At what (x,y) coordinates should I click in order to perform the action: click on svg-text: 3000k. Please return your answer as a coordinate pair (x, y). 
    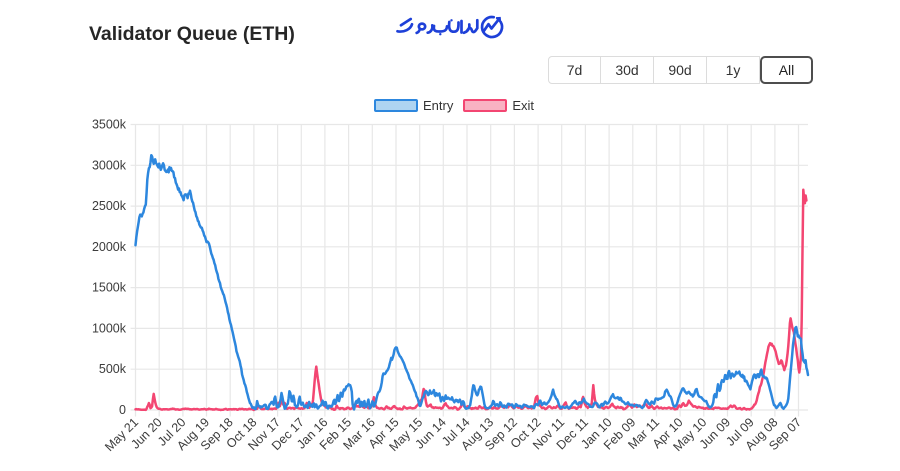
    Looking at the image, I should click on (109, 165).